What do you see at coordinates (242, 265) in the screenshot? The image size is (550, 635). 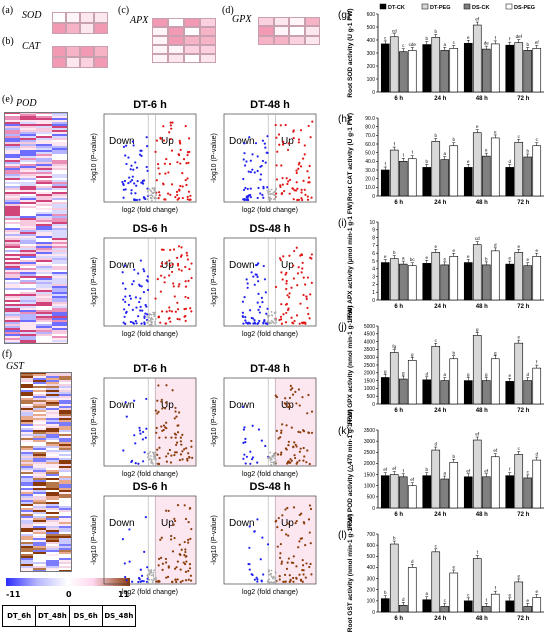 I see `down-label: Down` at bounding box center [242, 265].